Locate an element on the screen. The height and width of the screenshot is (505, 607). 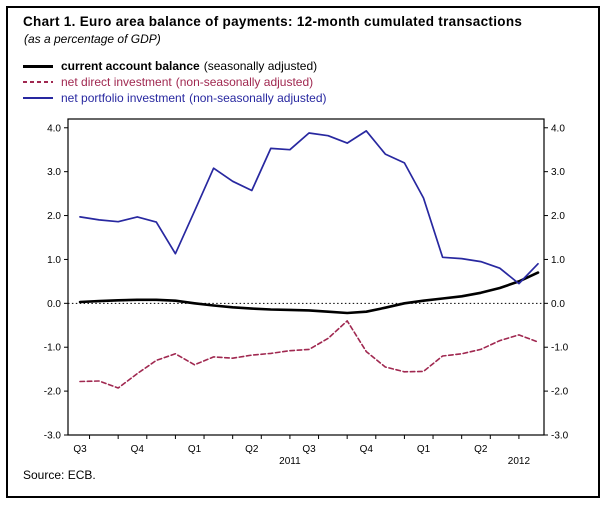
y-axis-label-right: -2.0 is located at coordinates (560, 392).